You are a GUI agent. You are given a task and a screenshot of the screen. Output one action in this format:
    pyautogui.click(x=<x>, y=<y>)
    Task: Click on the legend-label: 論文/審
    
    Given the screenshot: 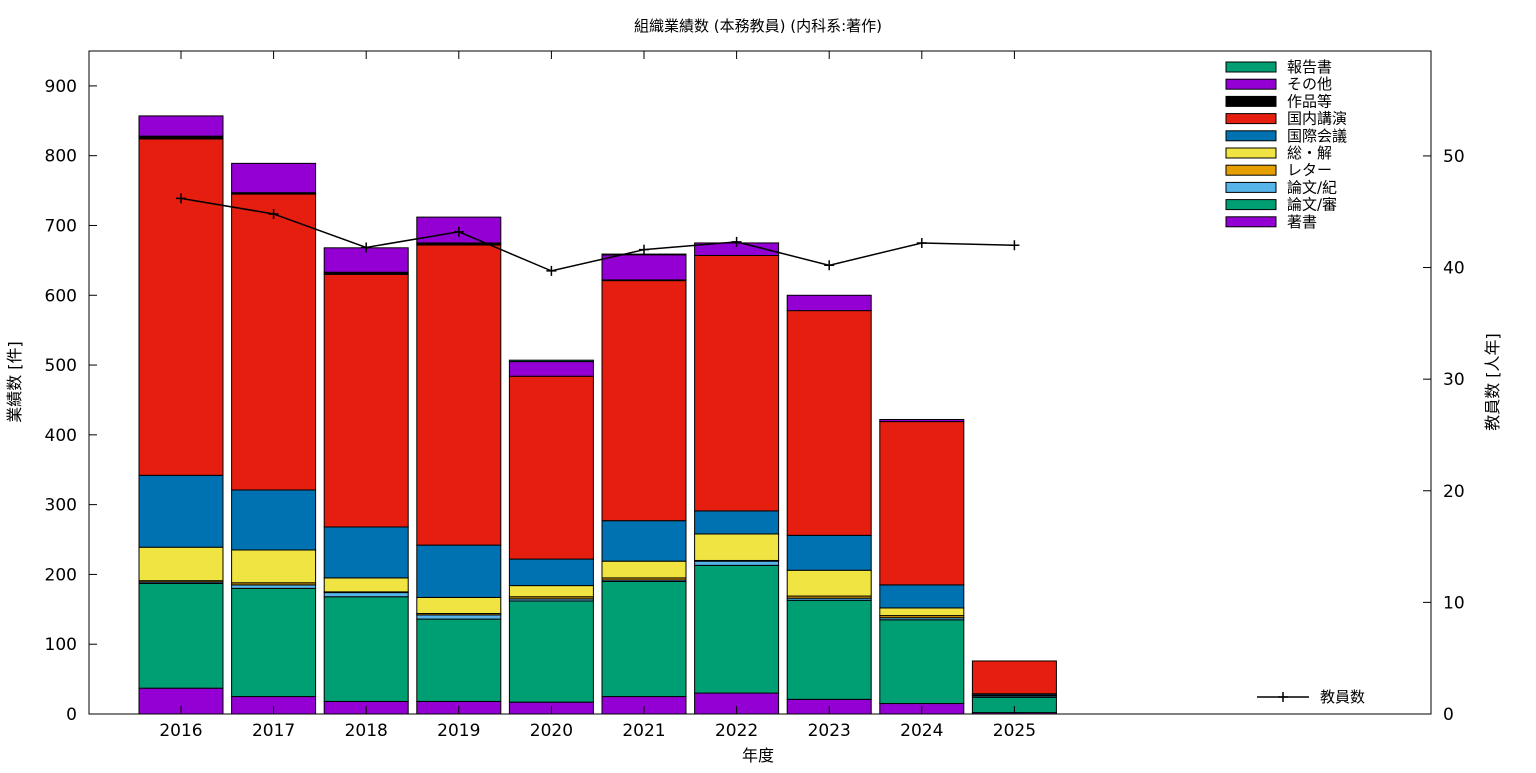 What is the action you would take?
    pyautogui.click(x=1312, y=205)
    